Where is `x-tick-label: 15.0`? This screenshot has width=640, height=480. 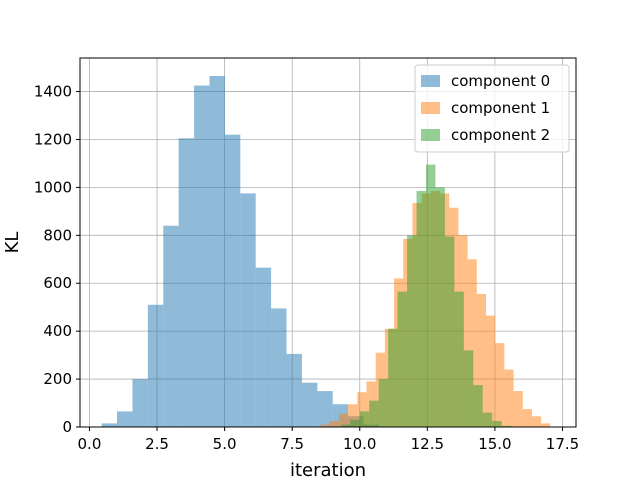
x-tick-label: 15.0 is located at coordinates (494, 444).